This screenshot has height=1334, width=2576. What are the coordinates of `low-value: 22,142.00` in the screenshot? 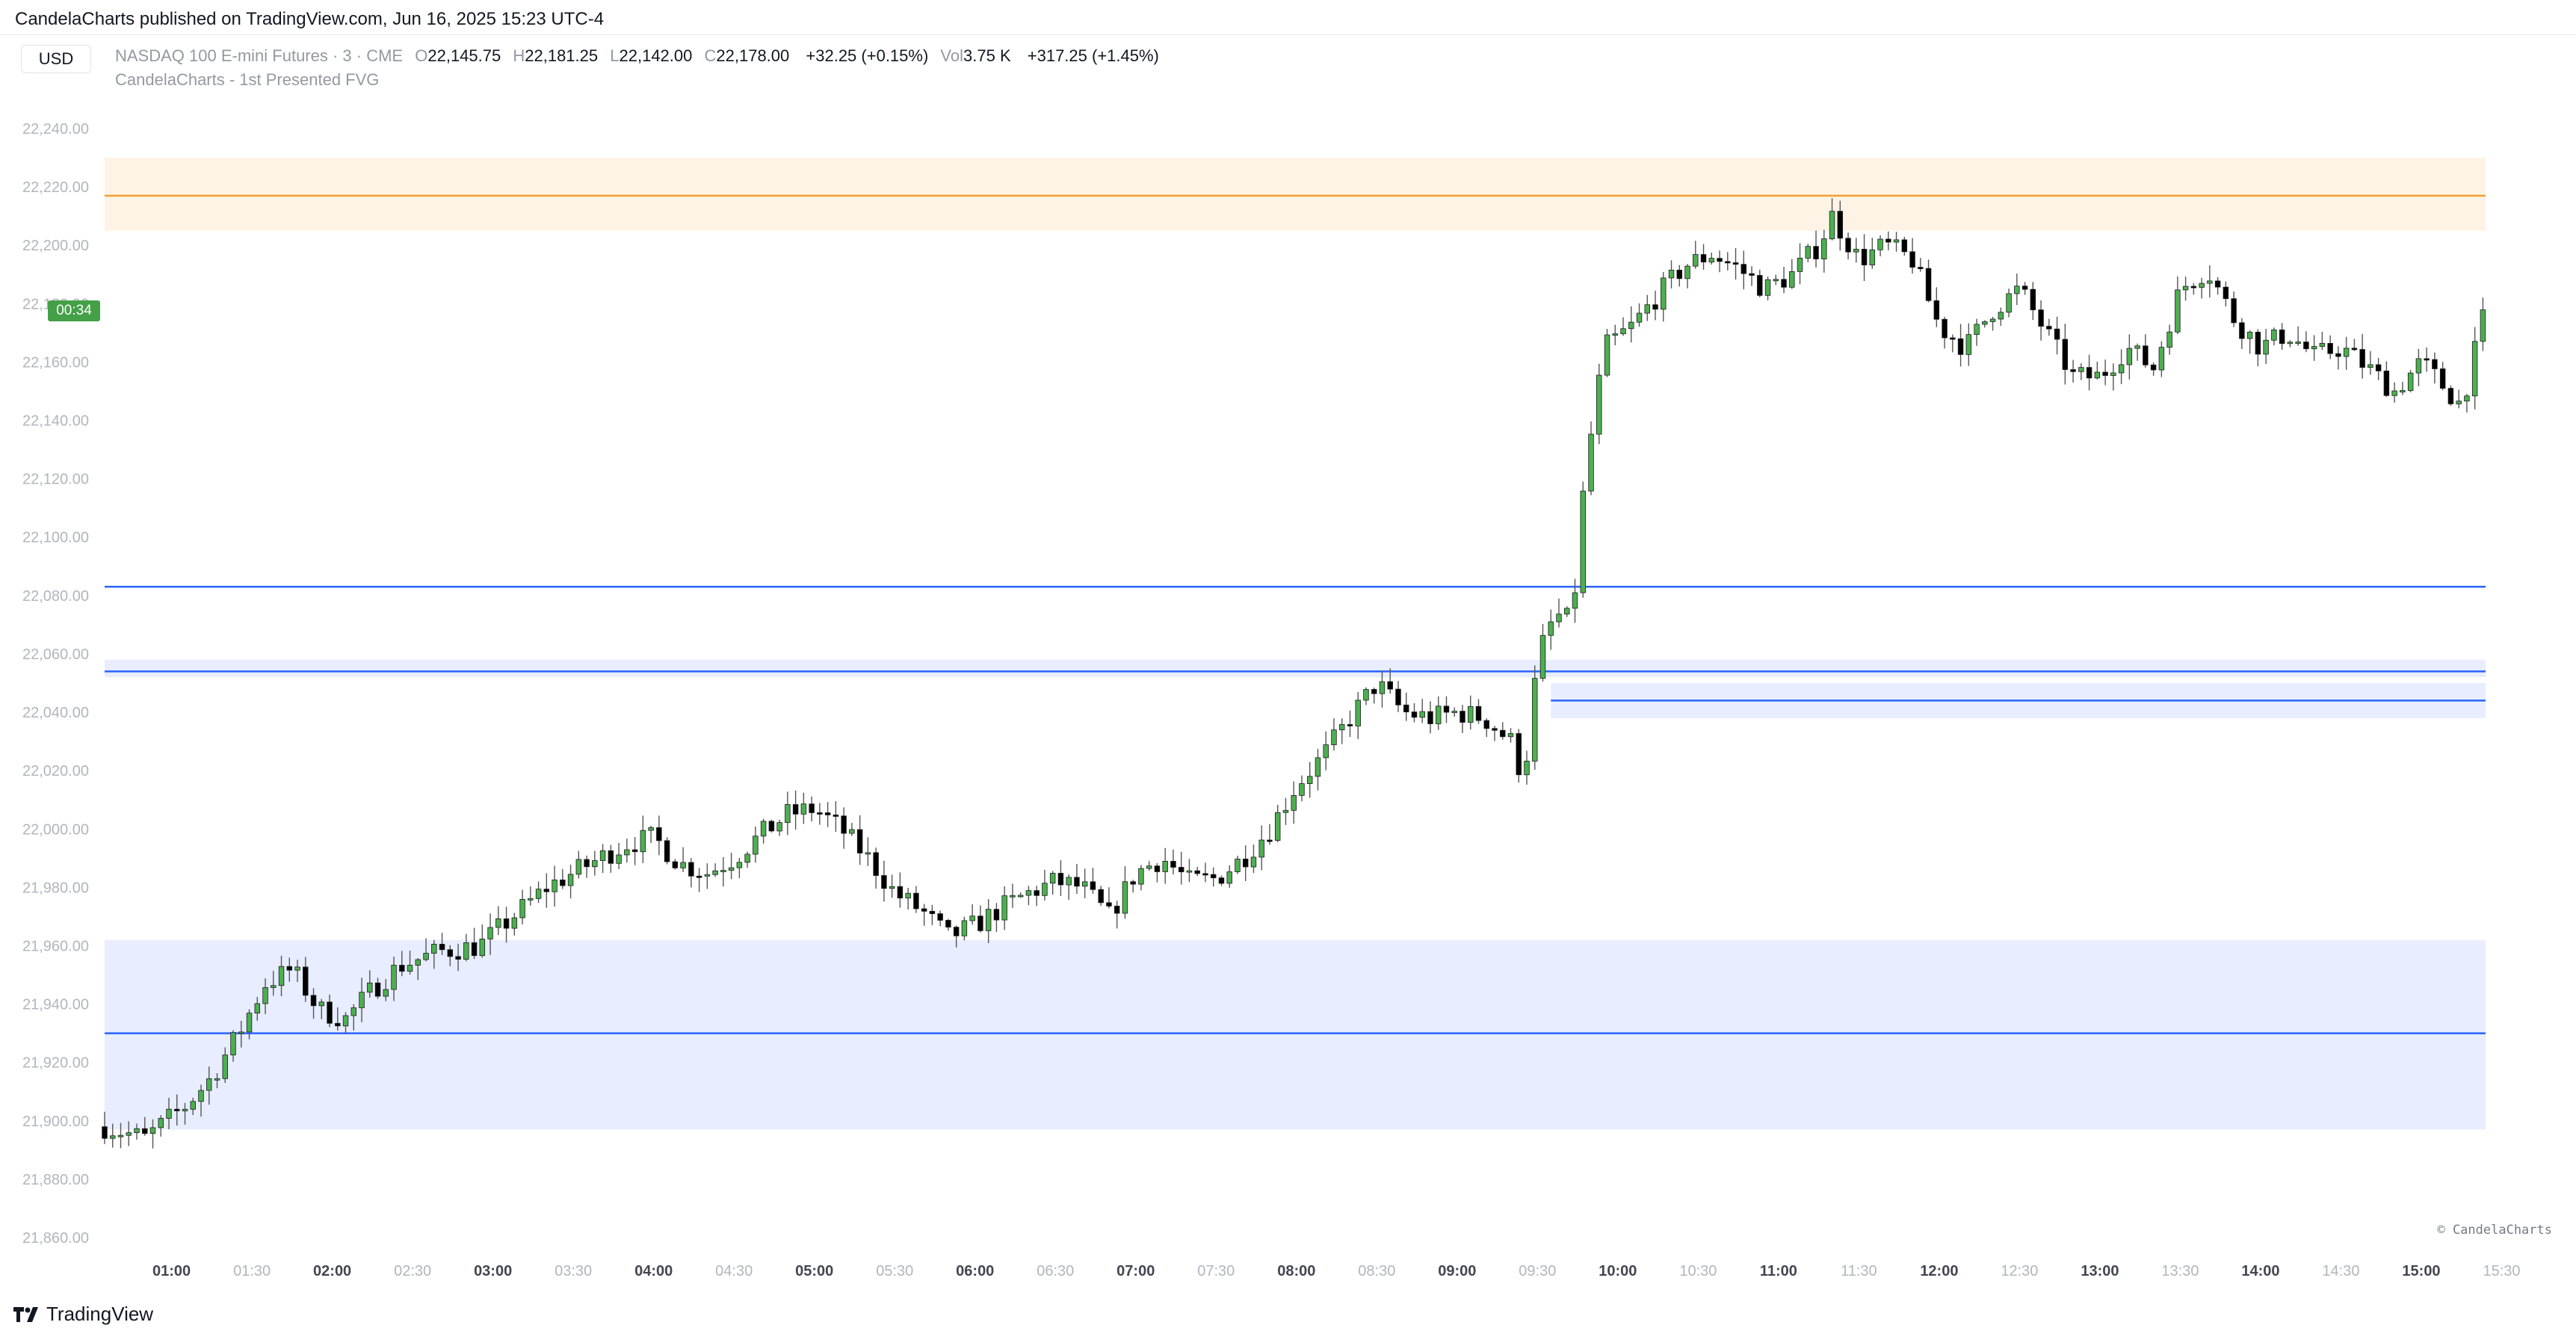 It's located at (656, 55).